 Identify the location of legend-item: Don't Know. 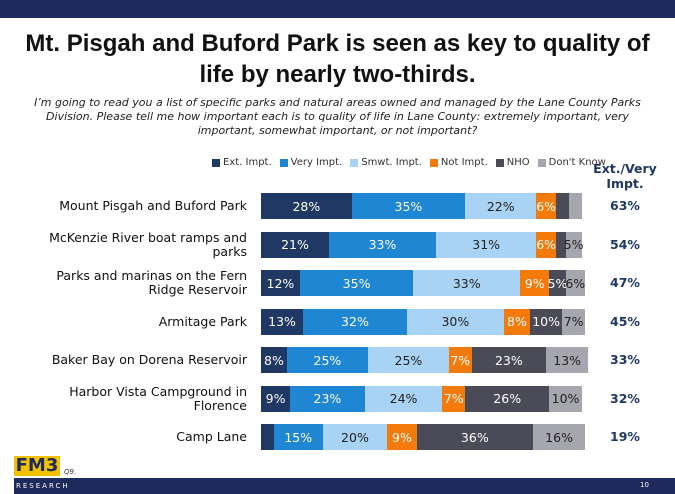
(571, 162).